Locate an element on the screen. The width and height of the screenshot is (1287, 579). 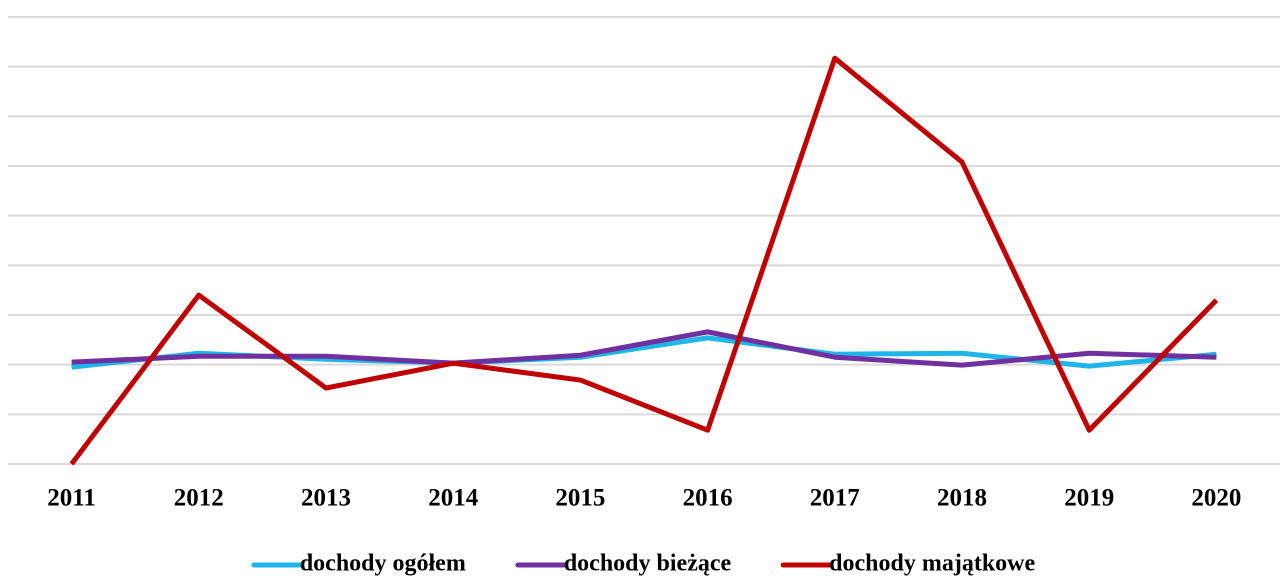
legend-label: dochody bieżące is located at coordinates (648, 564).